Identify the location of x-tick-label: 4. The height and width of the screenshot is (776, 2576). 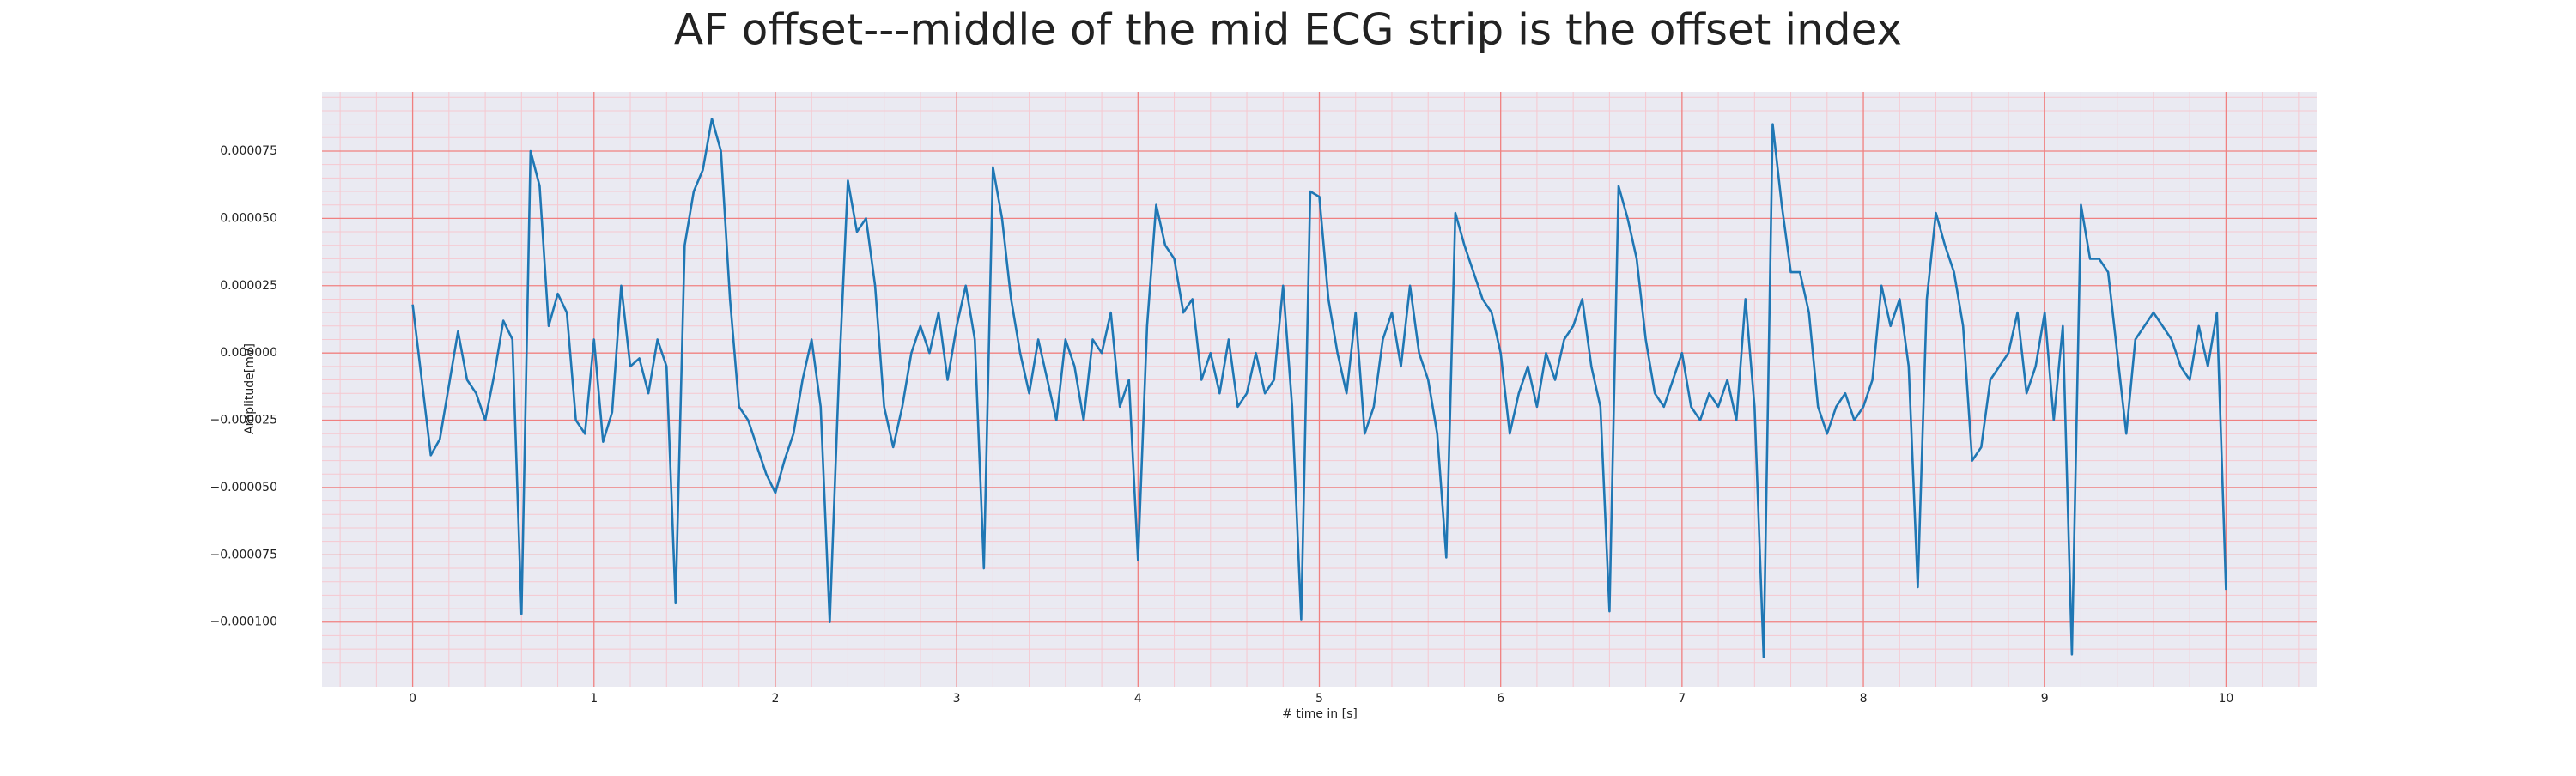
(1138, 699).